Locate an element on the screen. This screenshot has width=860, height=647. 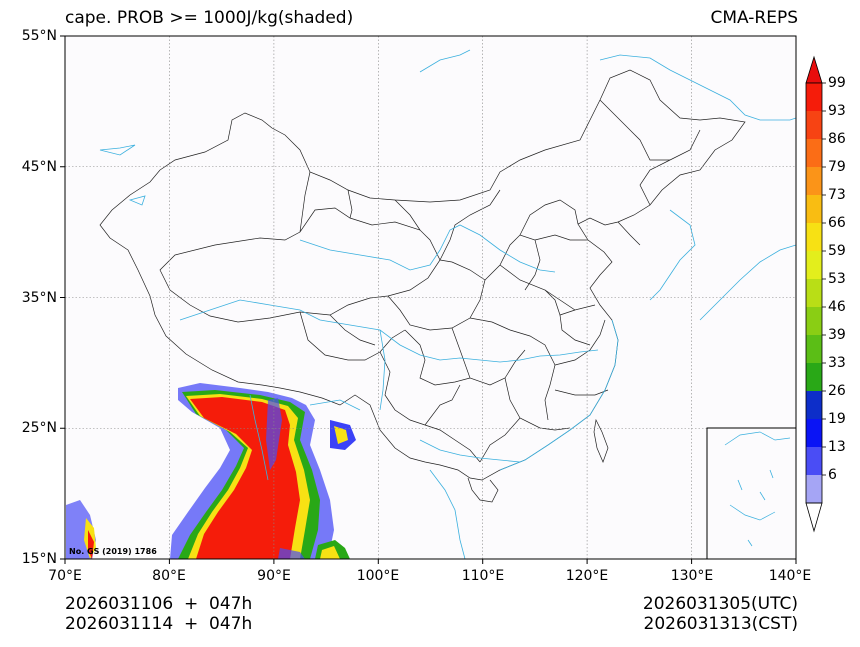
model-name: CMA-REPS is located at coordinates (754, 18).